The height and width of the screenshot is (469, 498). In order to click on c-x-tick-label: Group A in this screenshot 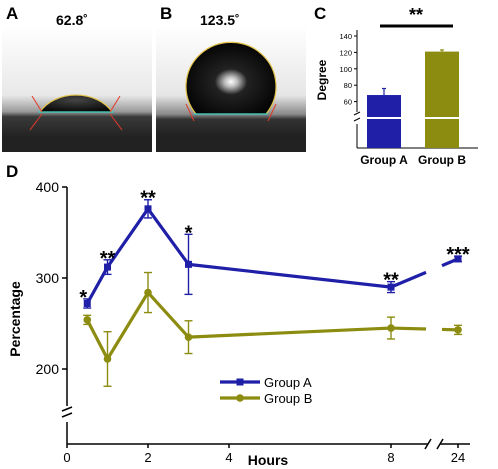, I will do `click(384, 160)`.